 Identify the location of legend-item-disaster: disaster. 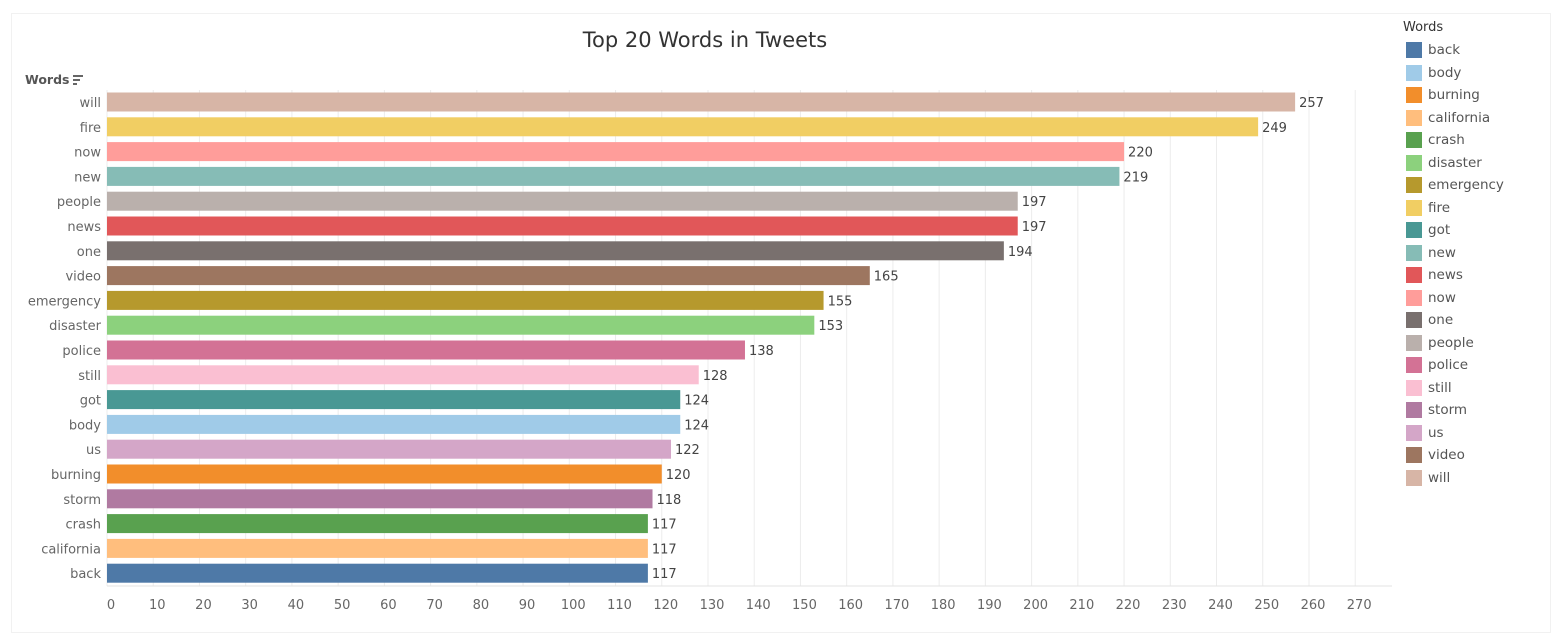
(1478, 163).